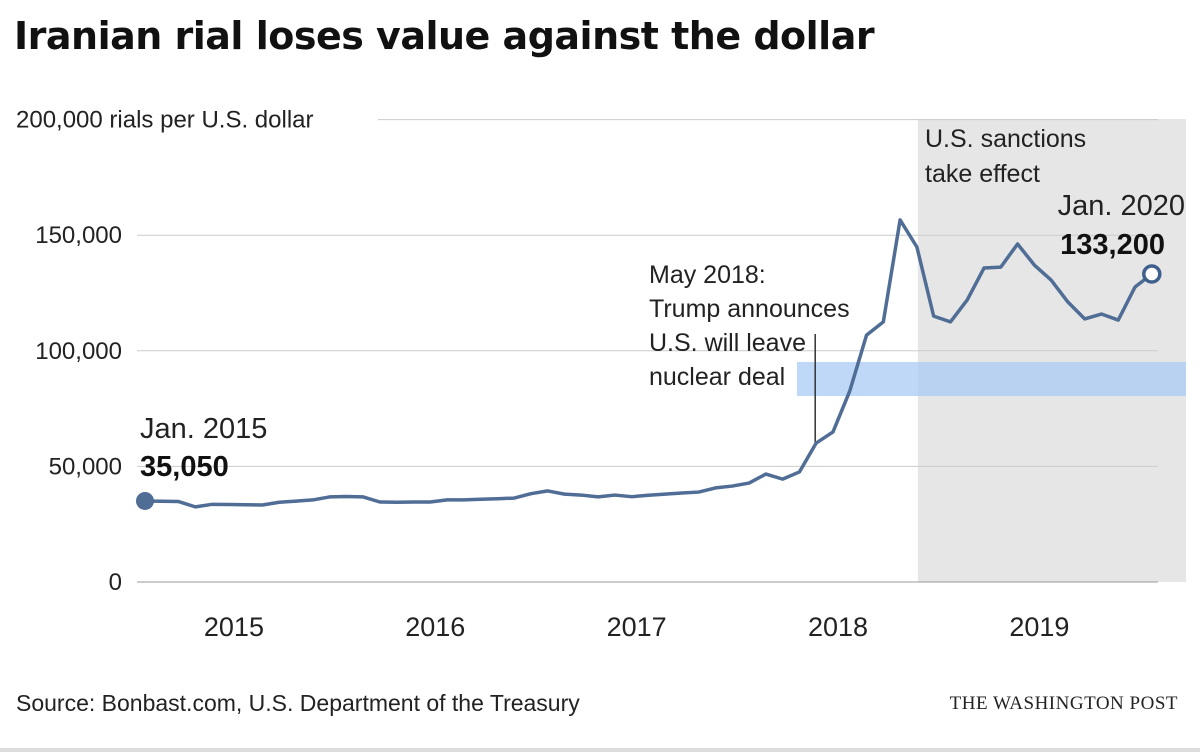 The height and width of the screenshot is (752, 1200). What do you see at coordinates (717, 377) in the screenshot?
I see `annotation-text: nuclear deal` at bounding box center [717, 377].